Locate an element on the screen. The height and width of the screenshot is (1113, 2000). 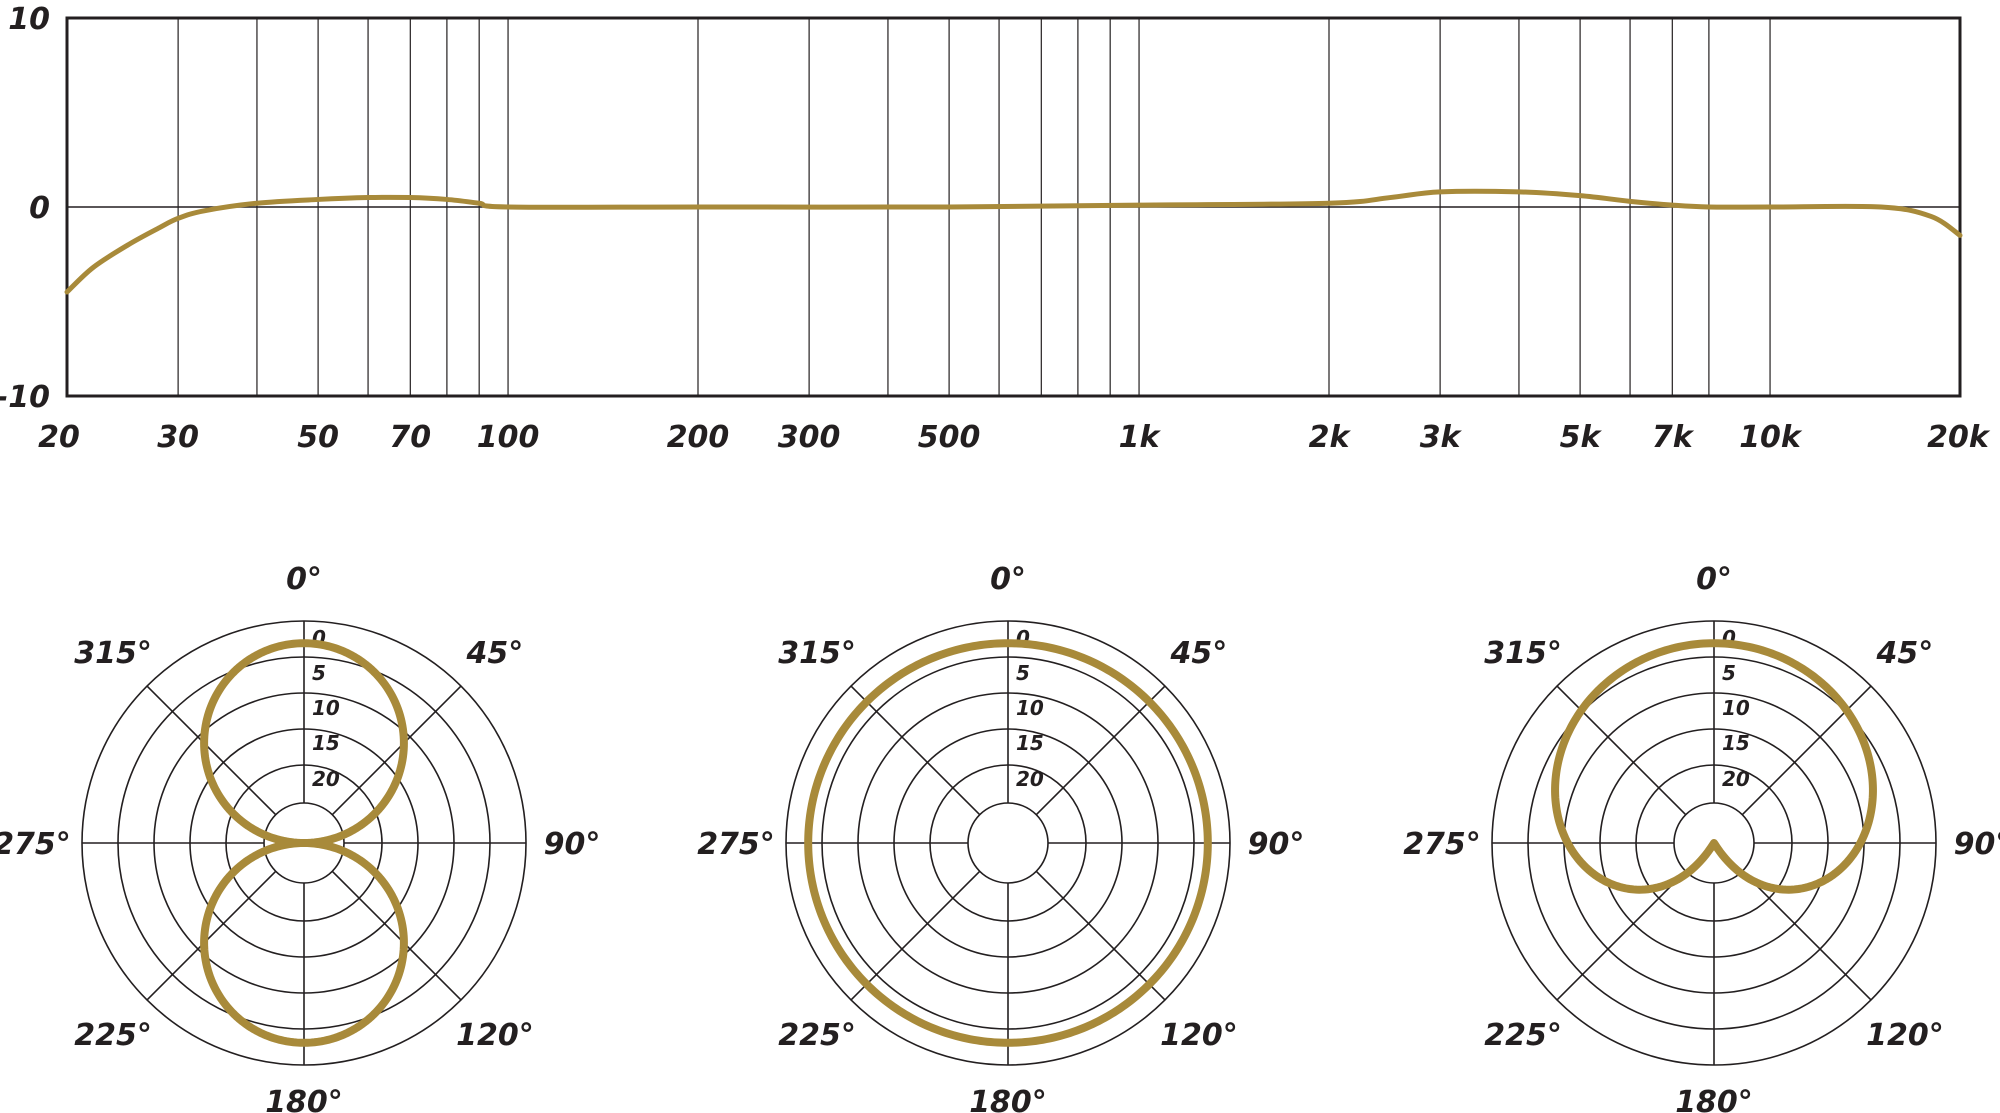
x-tick-label: 5k is located at coordinates (1581, 437).